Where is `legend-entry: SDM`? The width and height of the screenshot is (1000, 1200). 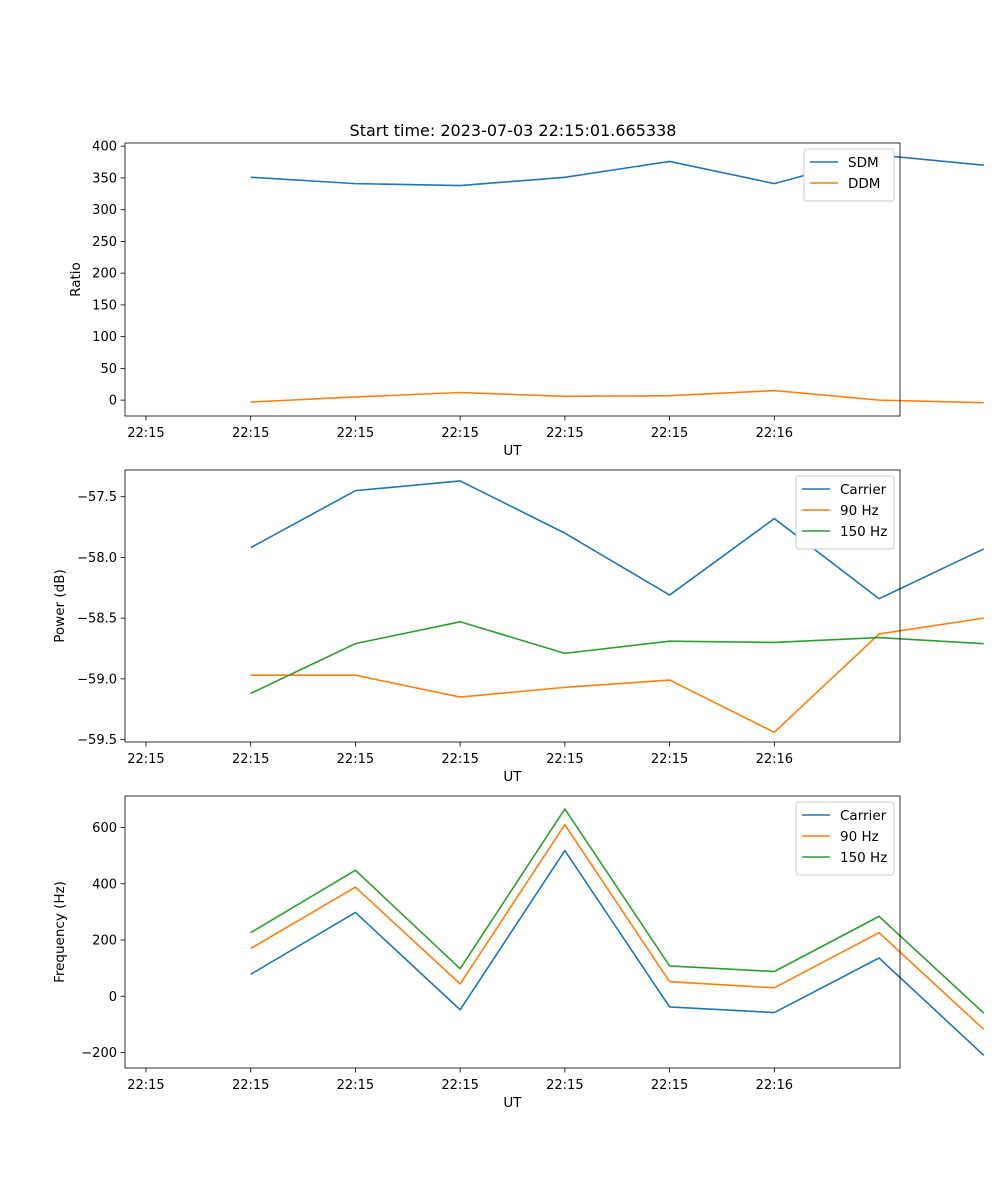 legend-entry: SDM is located at coordinates (863, 163).